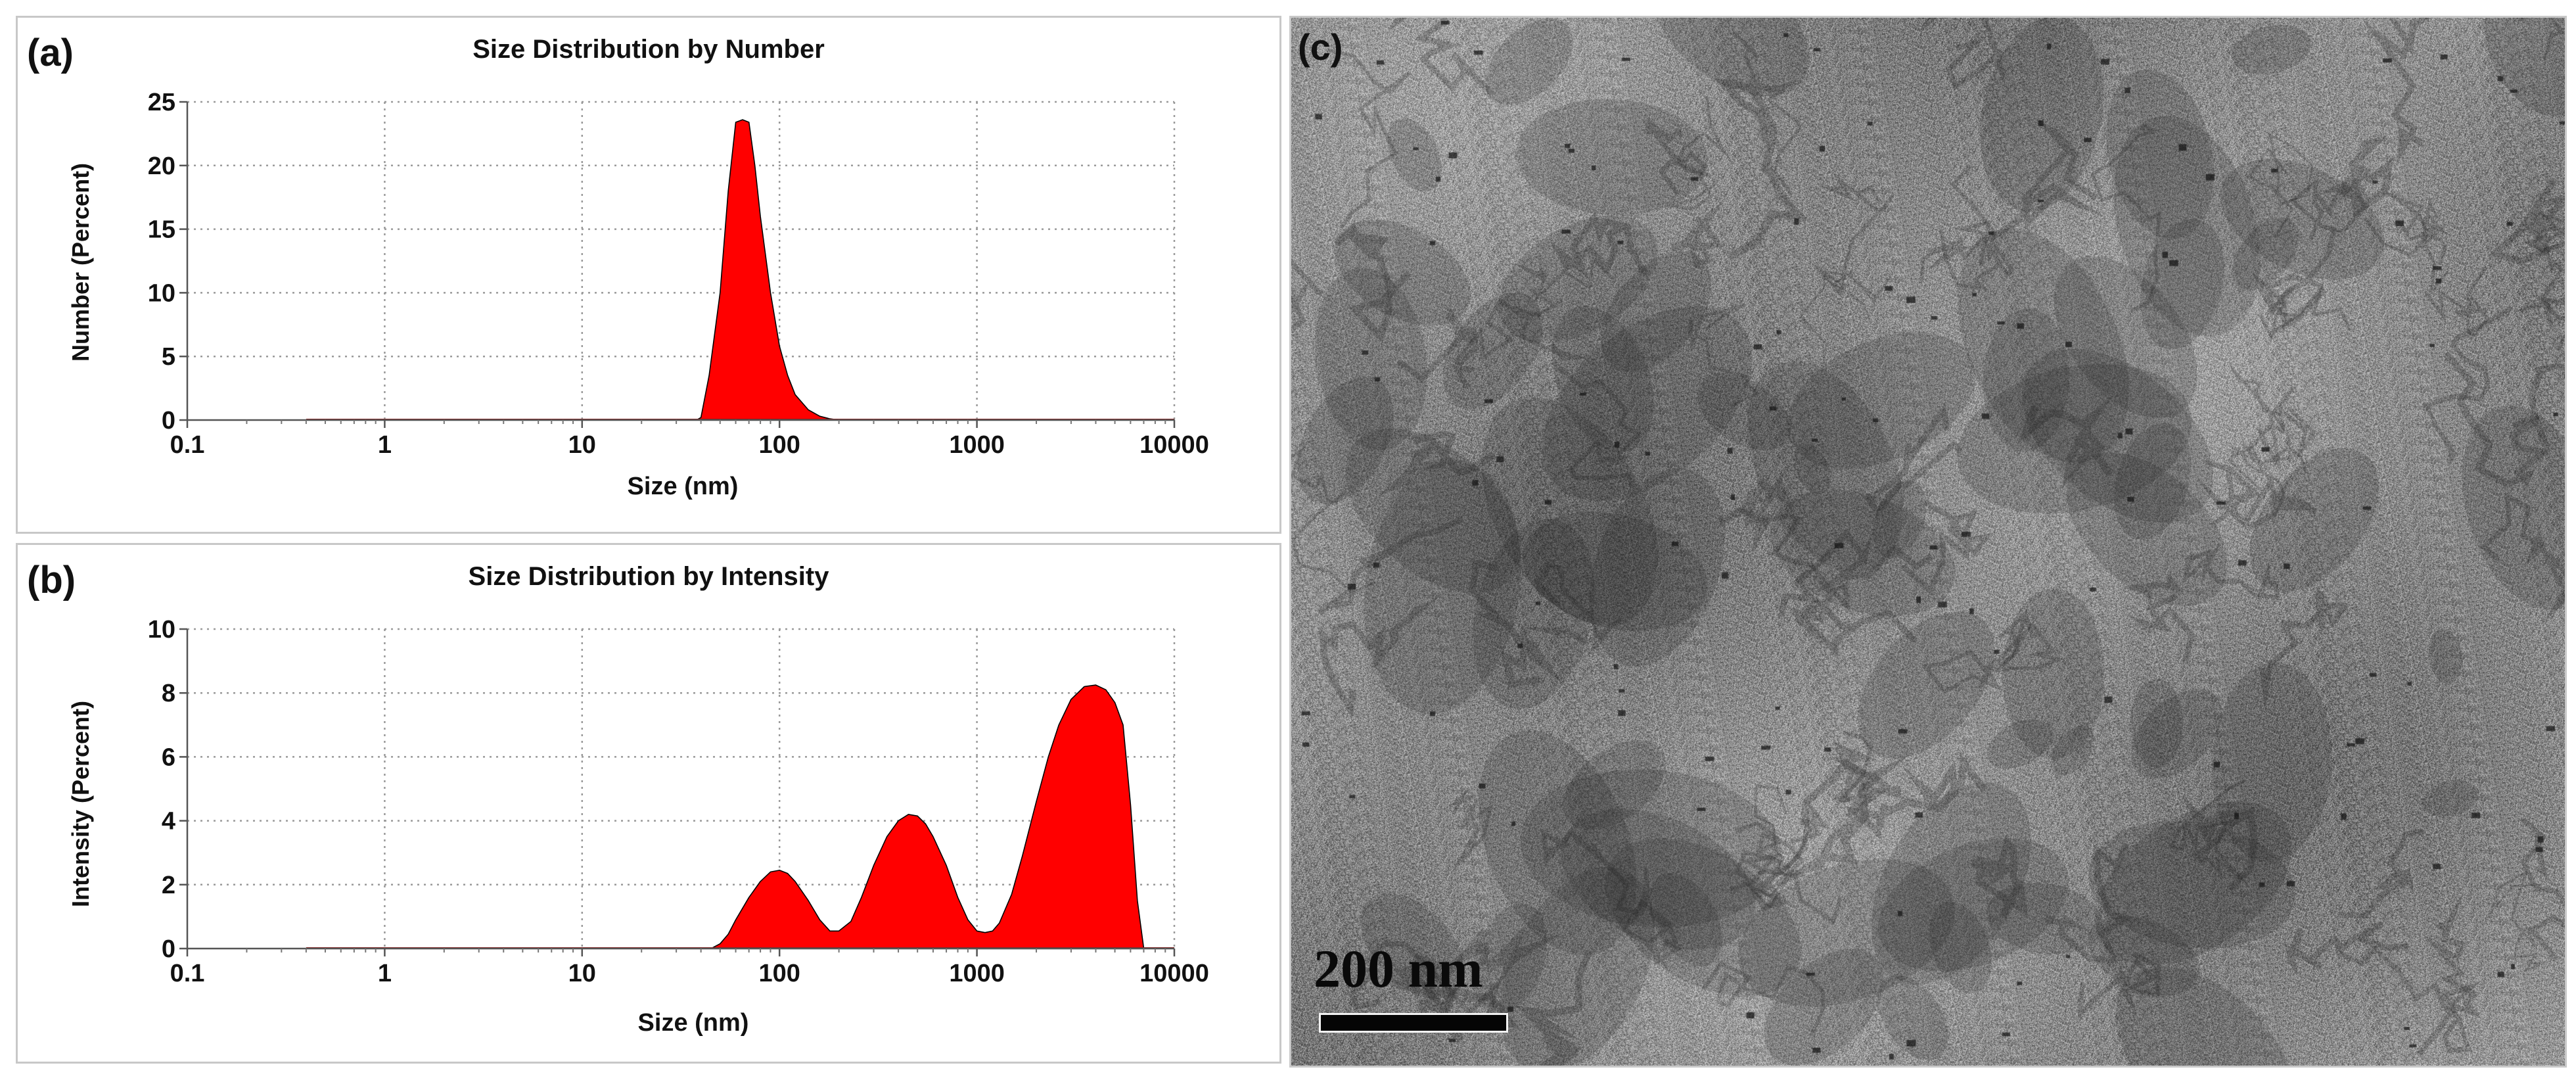 The height and width of the screenshot is (1082, 2576). Describe the element at coordinates (161, 293) in the screenshot. I see `chart-a-y-tick-label: 10` at that location.